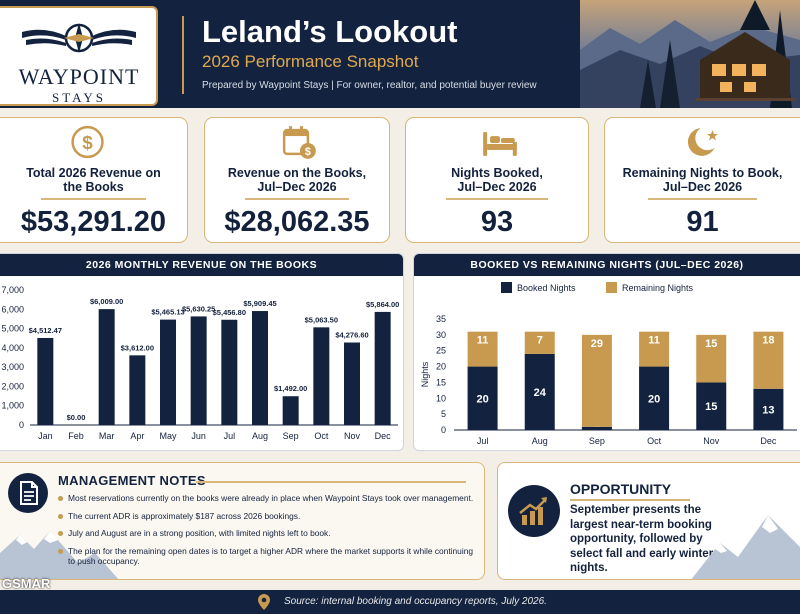 The width and height of the screenshot is (800, 614). What do you see at coordinates (28, 493) in the screenshot?
I see `document-icon` at bounding box center [28, 493].